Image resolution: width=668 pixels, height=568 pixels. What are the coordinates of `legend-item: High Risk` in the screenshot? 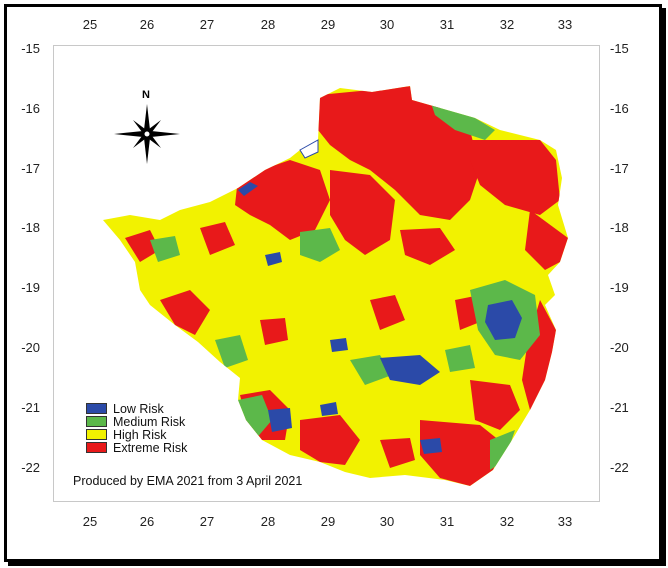 It's located at (136, 434).